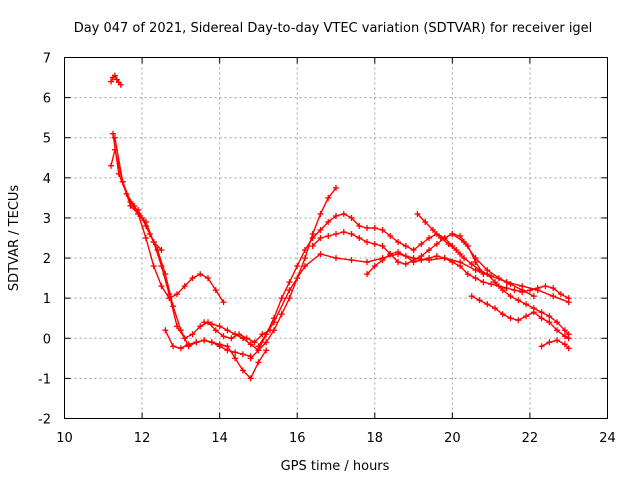  I want to click on x-tick-label: 24, so click(607, 438).